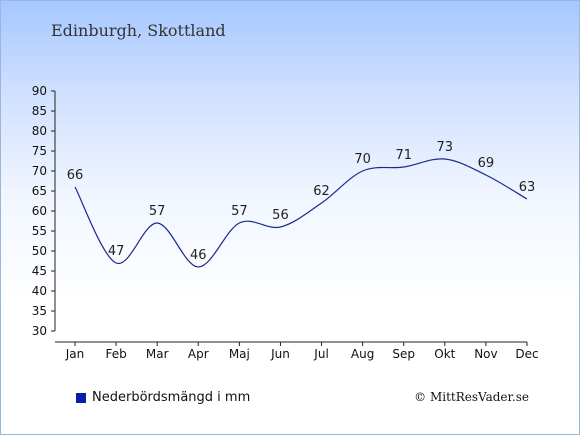 Image resolution: width=580 pixels, height=435 pixels. I want to click on x-tick-label: Maj, so click(239, 354).